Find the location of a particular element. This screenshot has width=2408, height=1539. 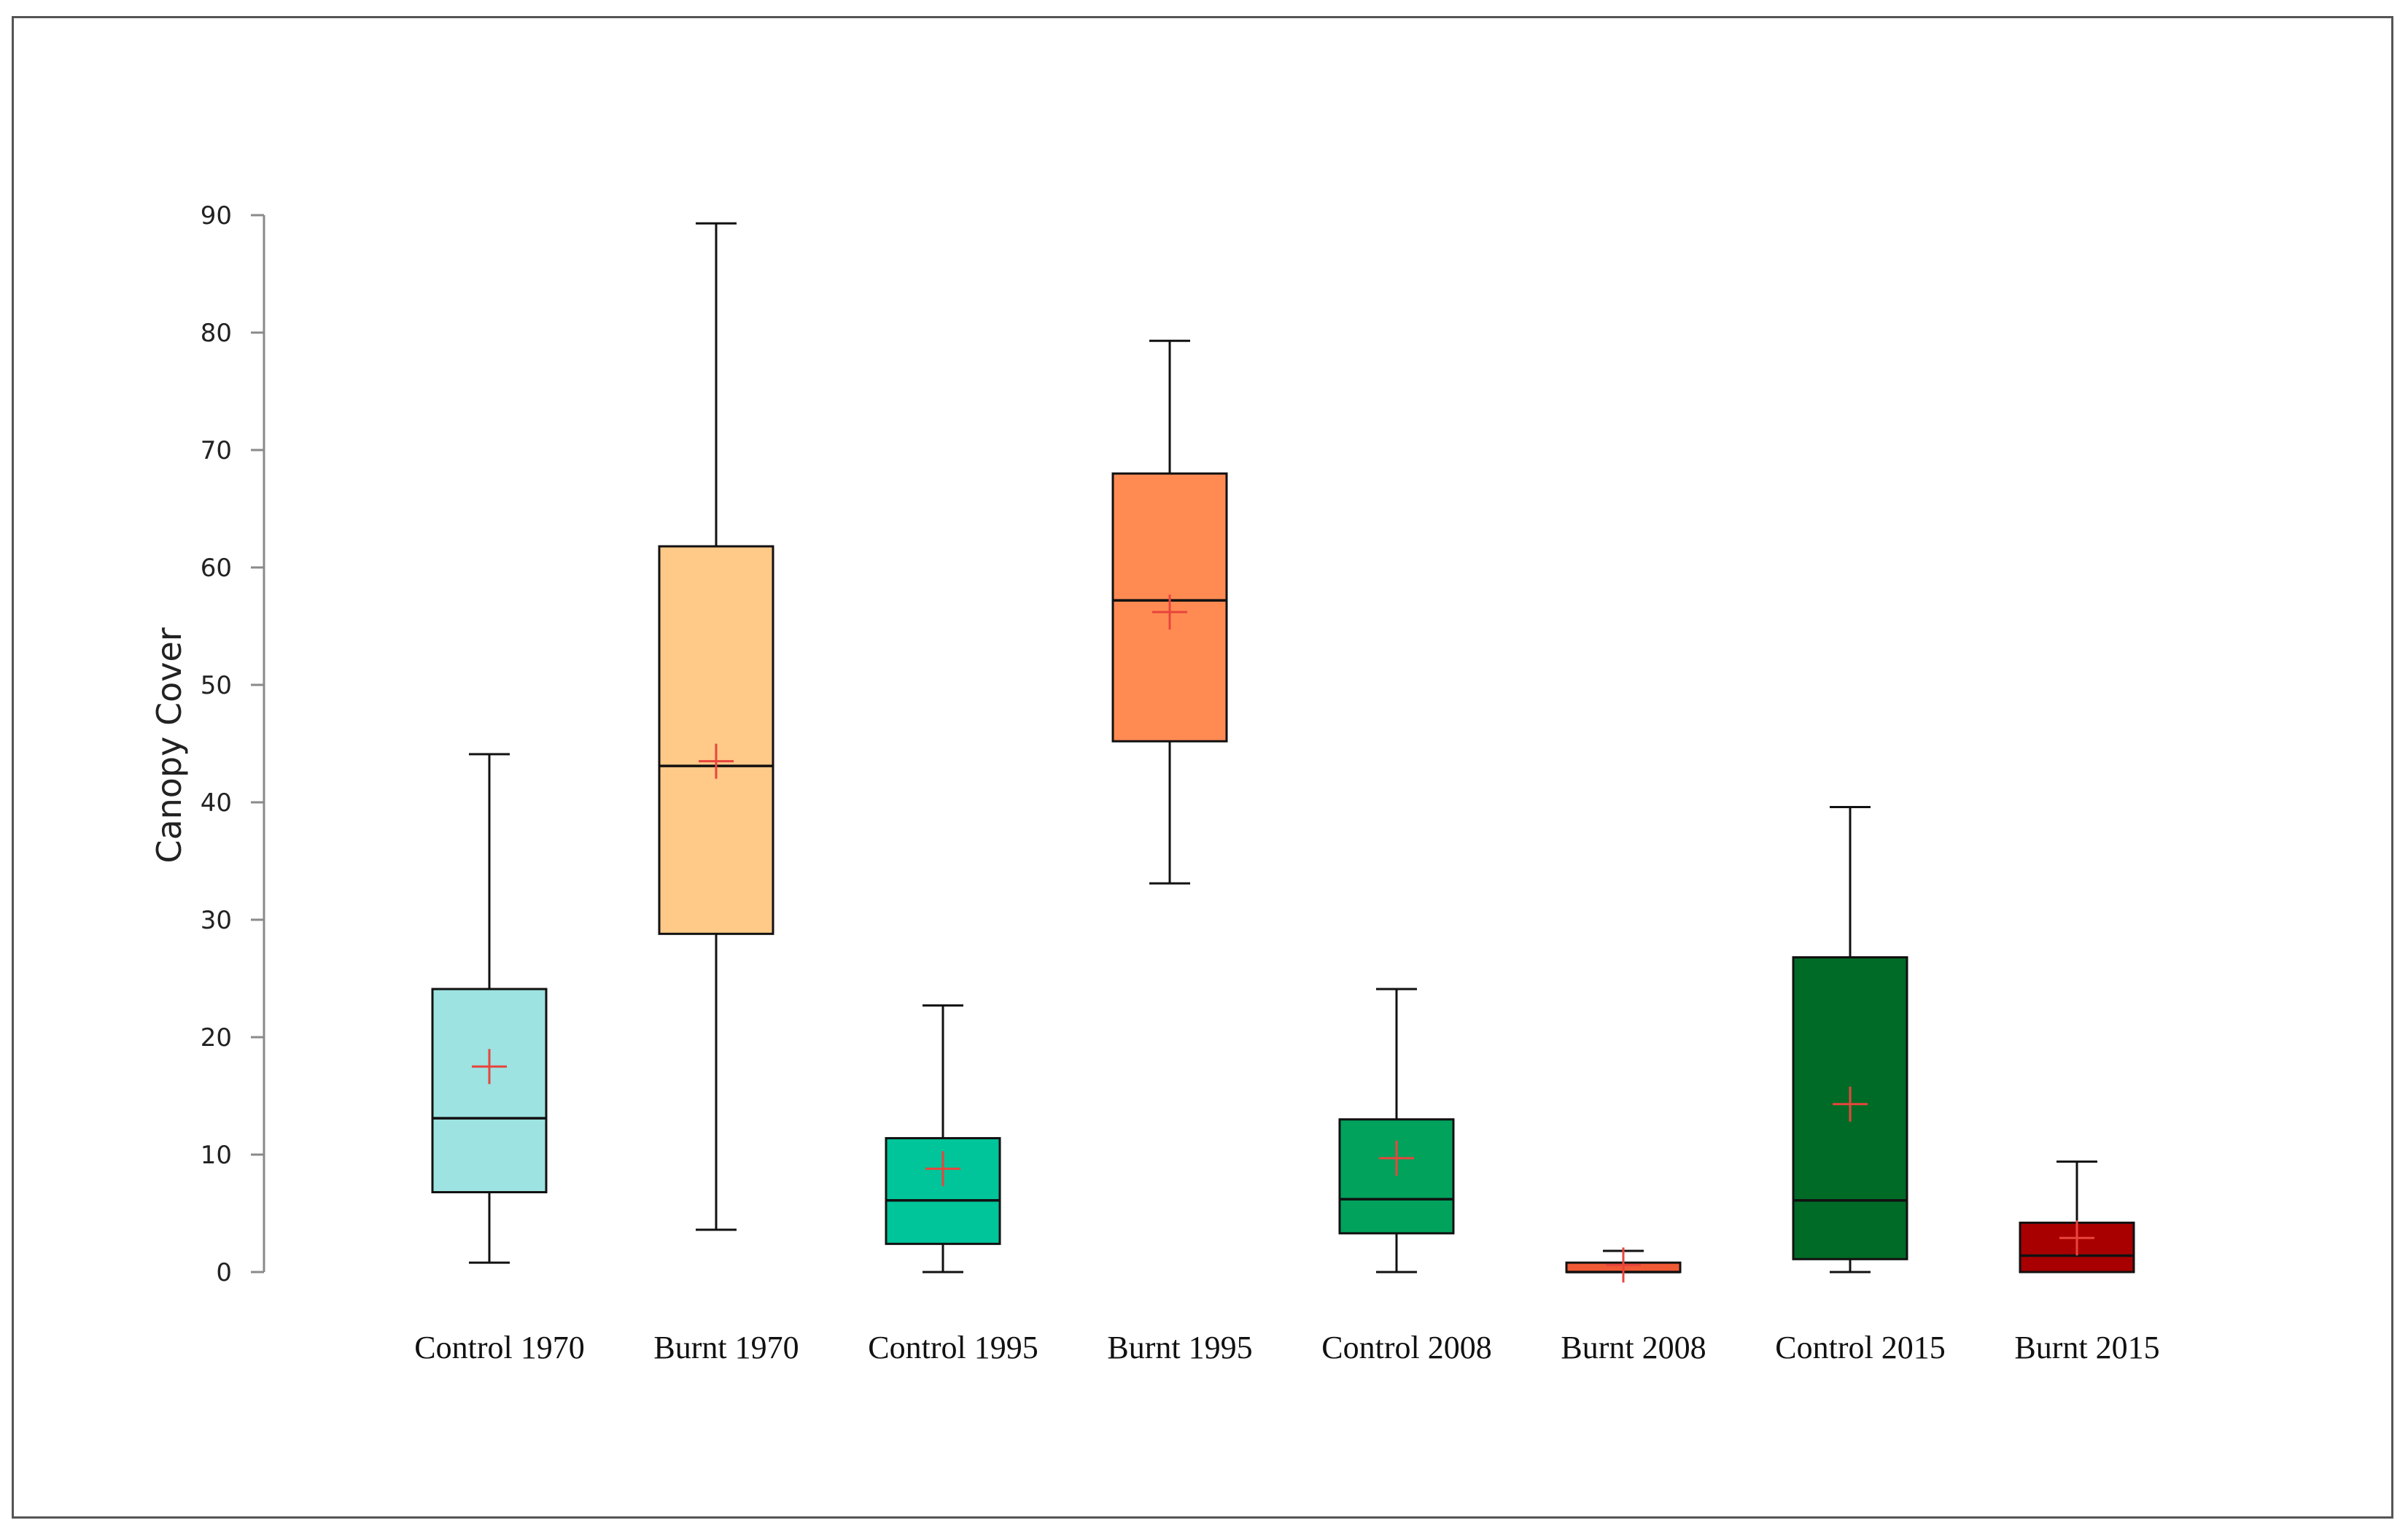

y-tick-label-90: 90 is located at coordinates (216, 215).